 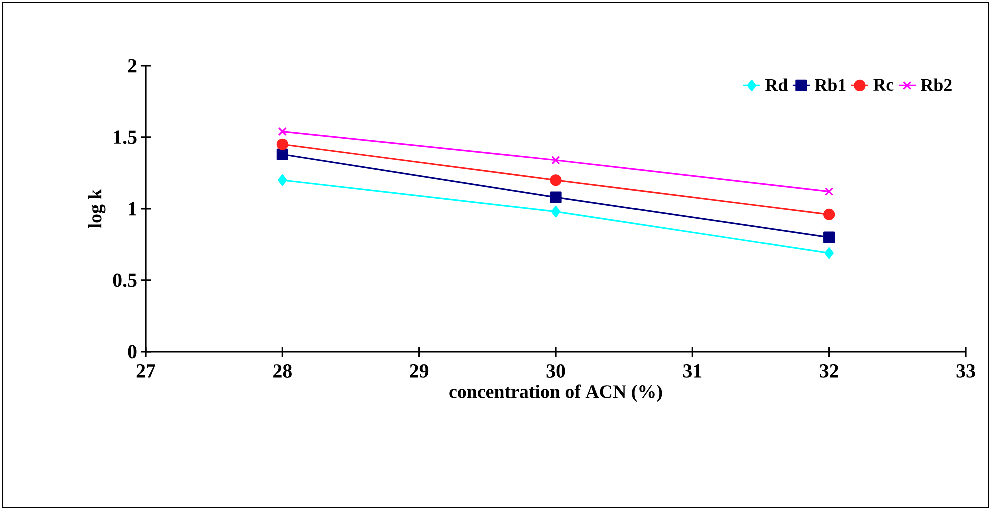 What do you see at coordinates (884, 85) in the screenshot?
I see `legend-label: Rc` at bounding box center [884, 85].